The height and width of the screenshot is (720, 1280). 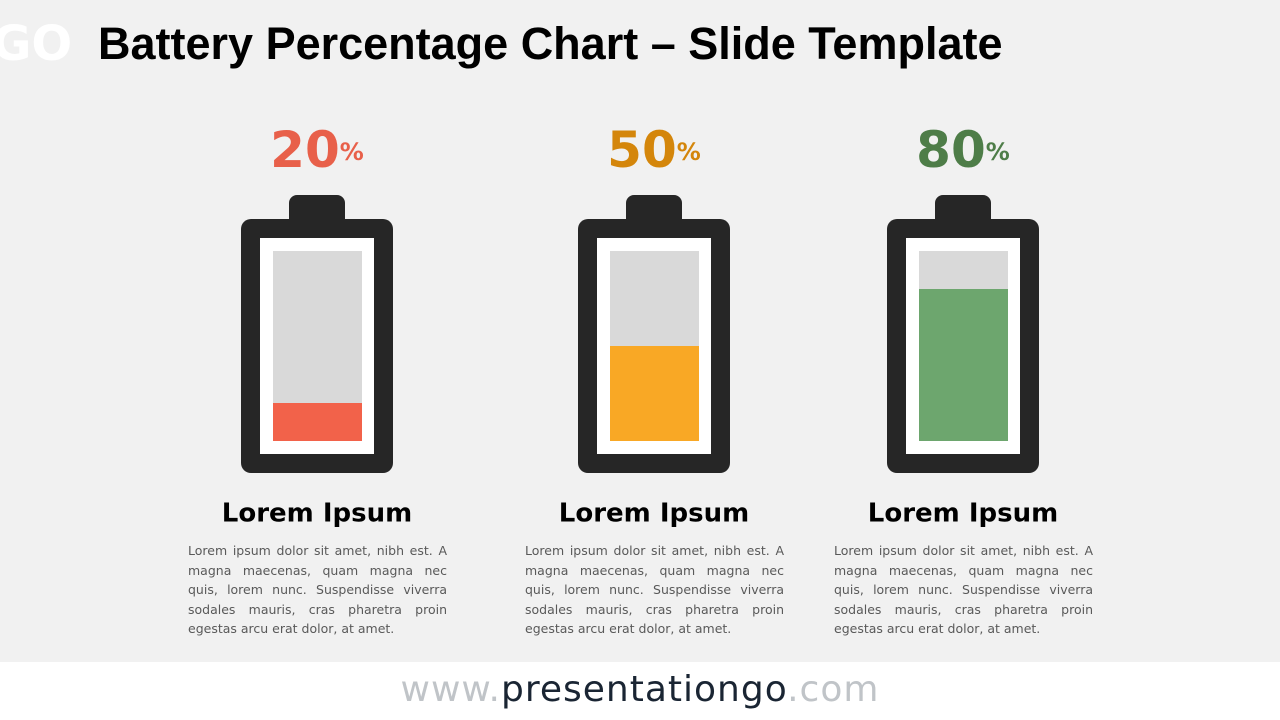 I want to click on value-label: 80%, so click(x=963, y=150).